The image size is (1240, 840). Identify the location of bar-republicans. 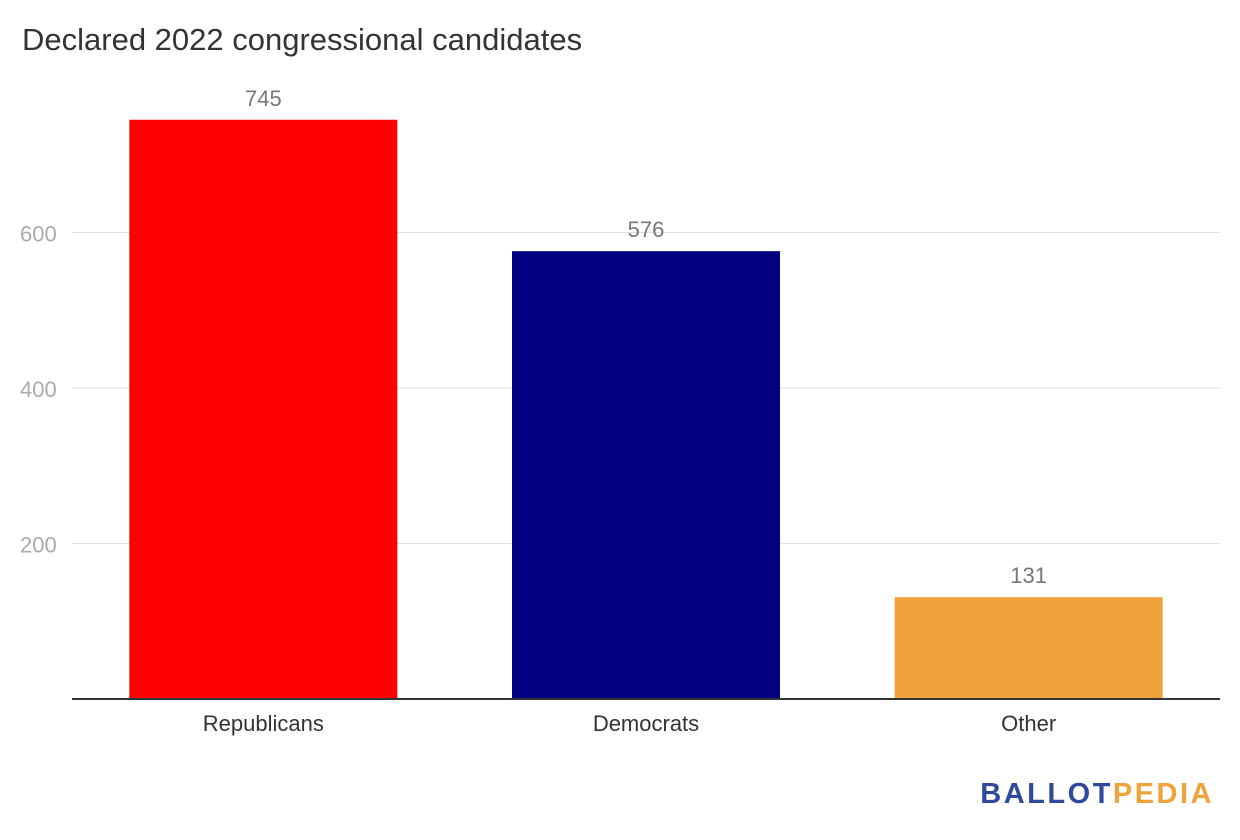
(263, 409).